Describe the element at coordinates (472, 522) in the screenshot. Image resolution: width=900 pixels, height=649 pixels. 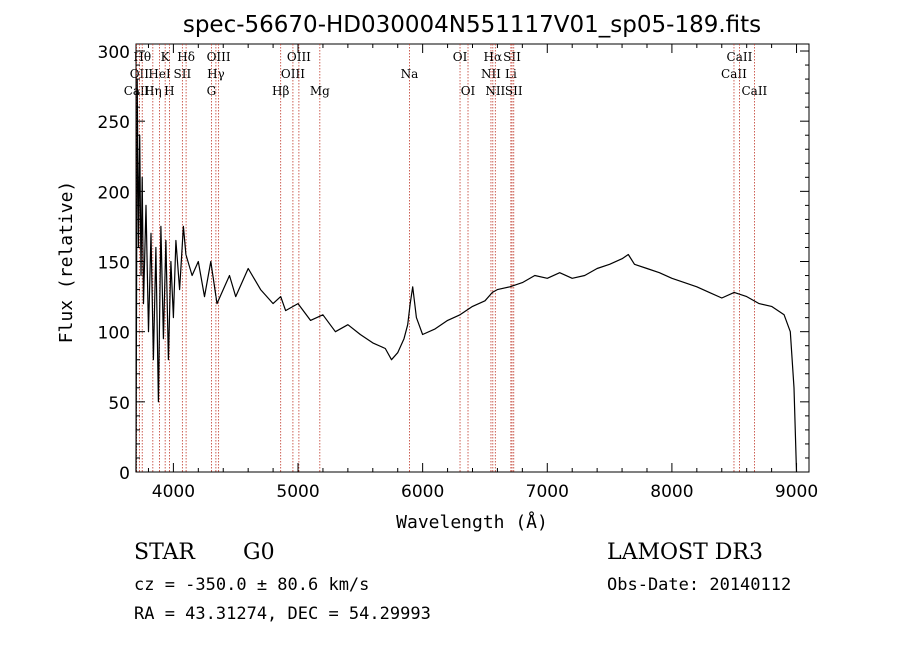
I see `x-axis-label: Wavelength (Å)` at that location.